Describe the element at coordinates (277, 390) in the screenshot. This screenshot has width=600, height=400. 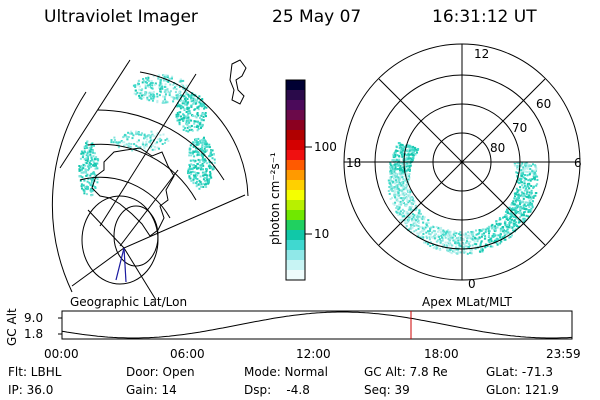
I see `info-dsp: Dsp: -4.8` at that location.